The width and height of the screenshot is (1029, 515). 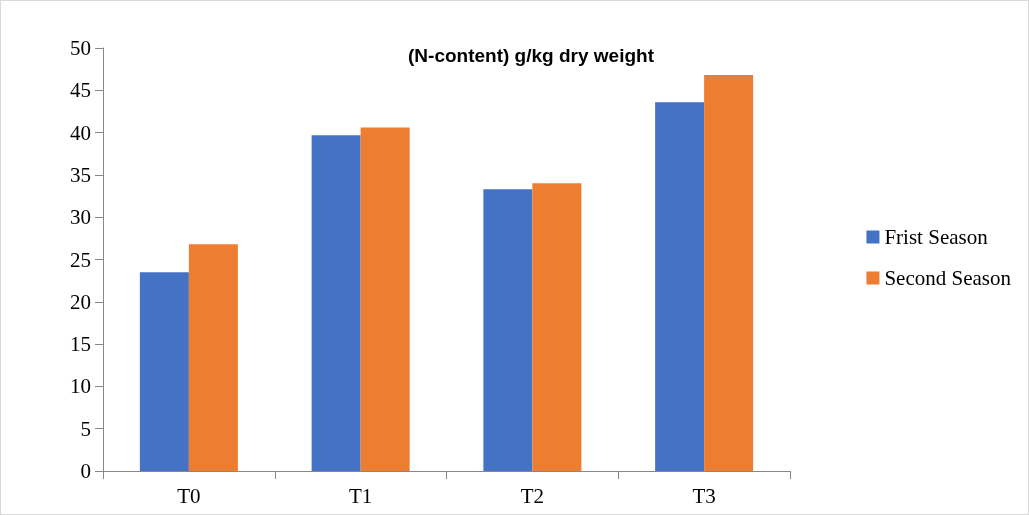 What do you see at coordinates (80, 386) in the screenshot?
I see `y-tick-label: 10` at bounding box center [80, 386].